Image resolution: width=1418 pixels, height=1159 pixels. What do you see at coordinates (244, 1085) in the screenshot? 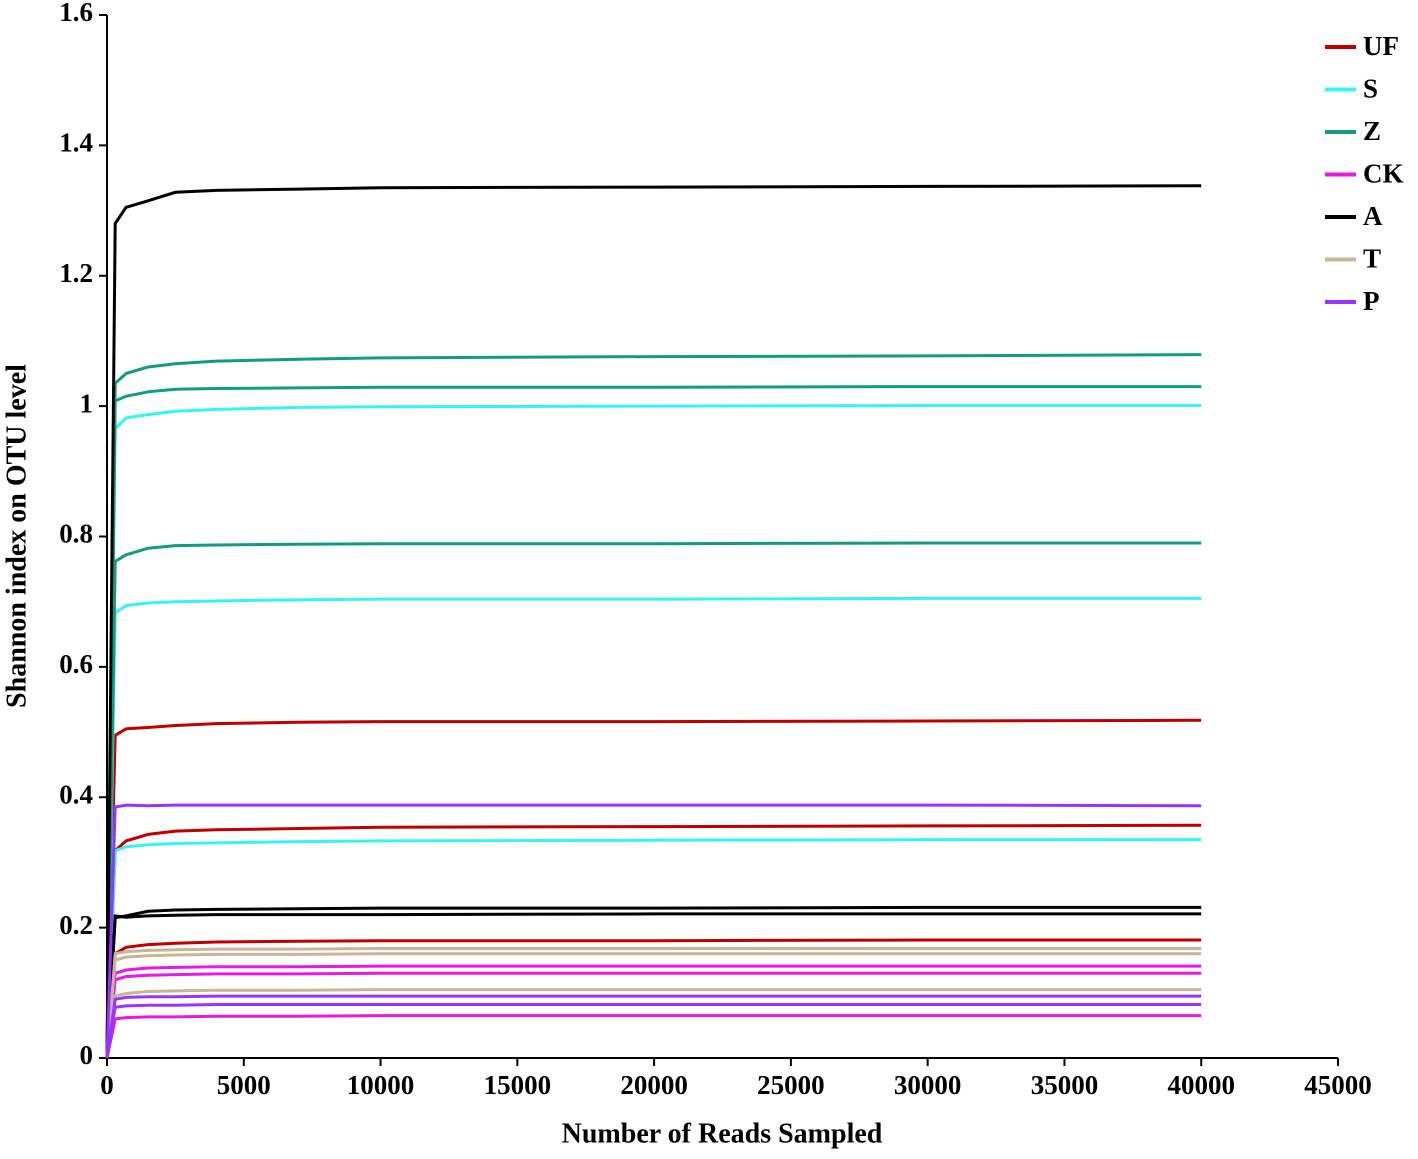
I see `x-tick-label: 5000` at bounding box center [244, 1085].